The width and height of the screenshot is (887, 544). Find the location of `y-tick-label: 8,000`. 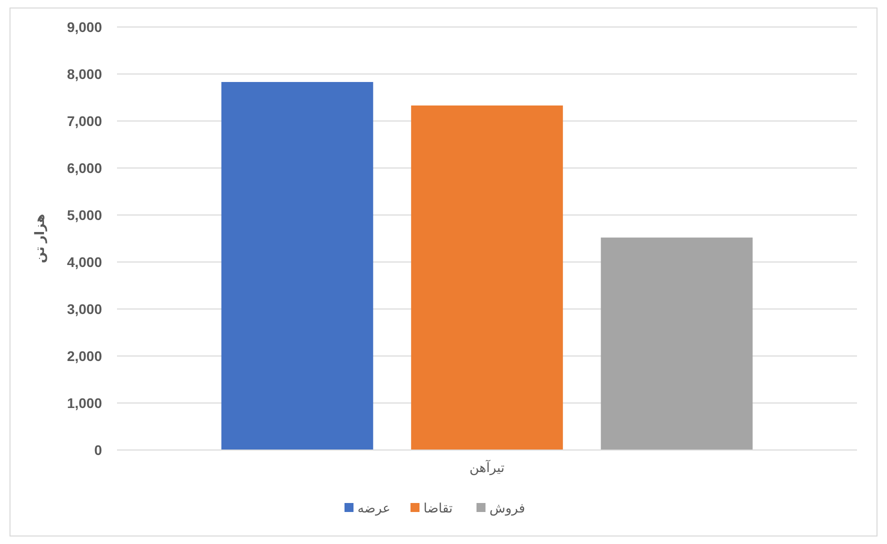

y-tick-label: 8,000 is located at coordinates (84, 74).